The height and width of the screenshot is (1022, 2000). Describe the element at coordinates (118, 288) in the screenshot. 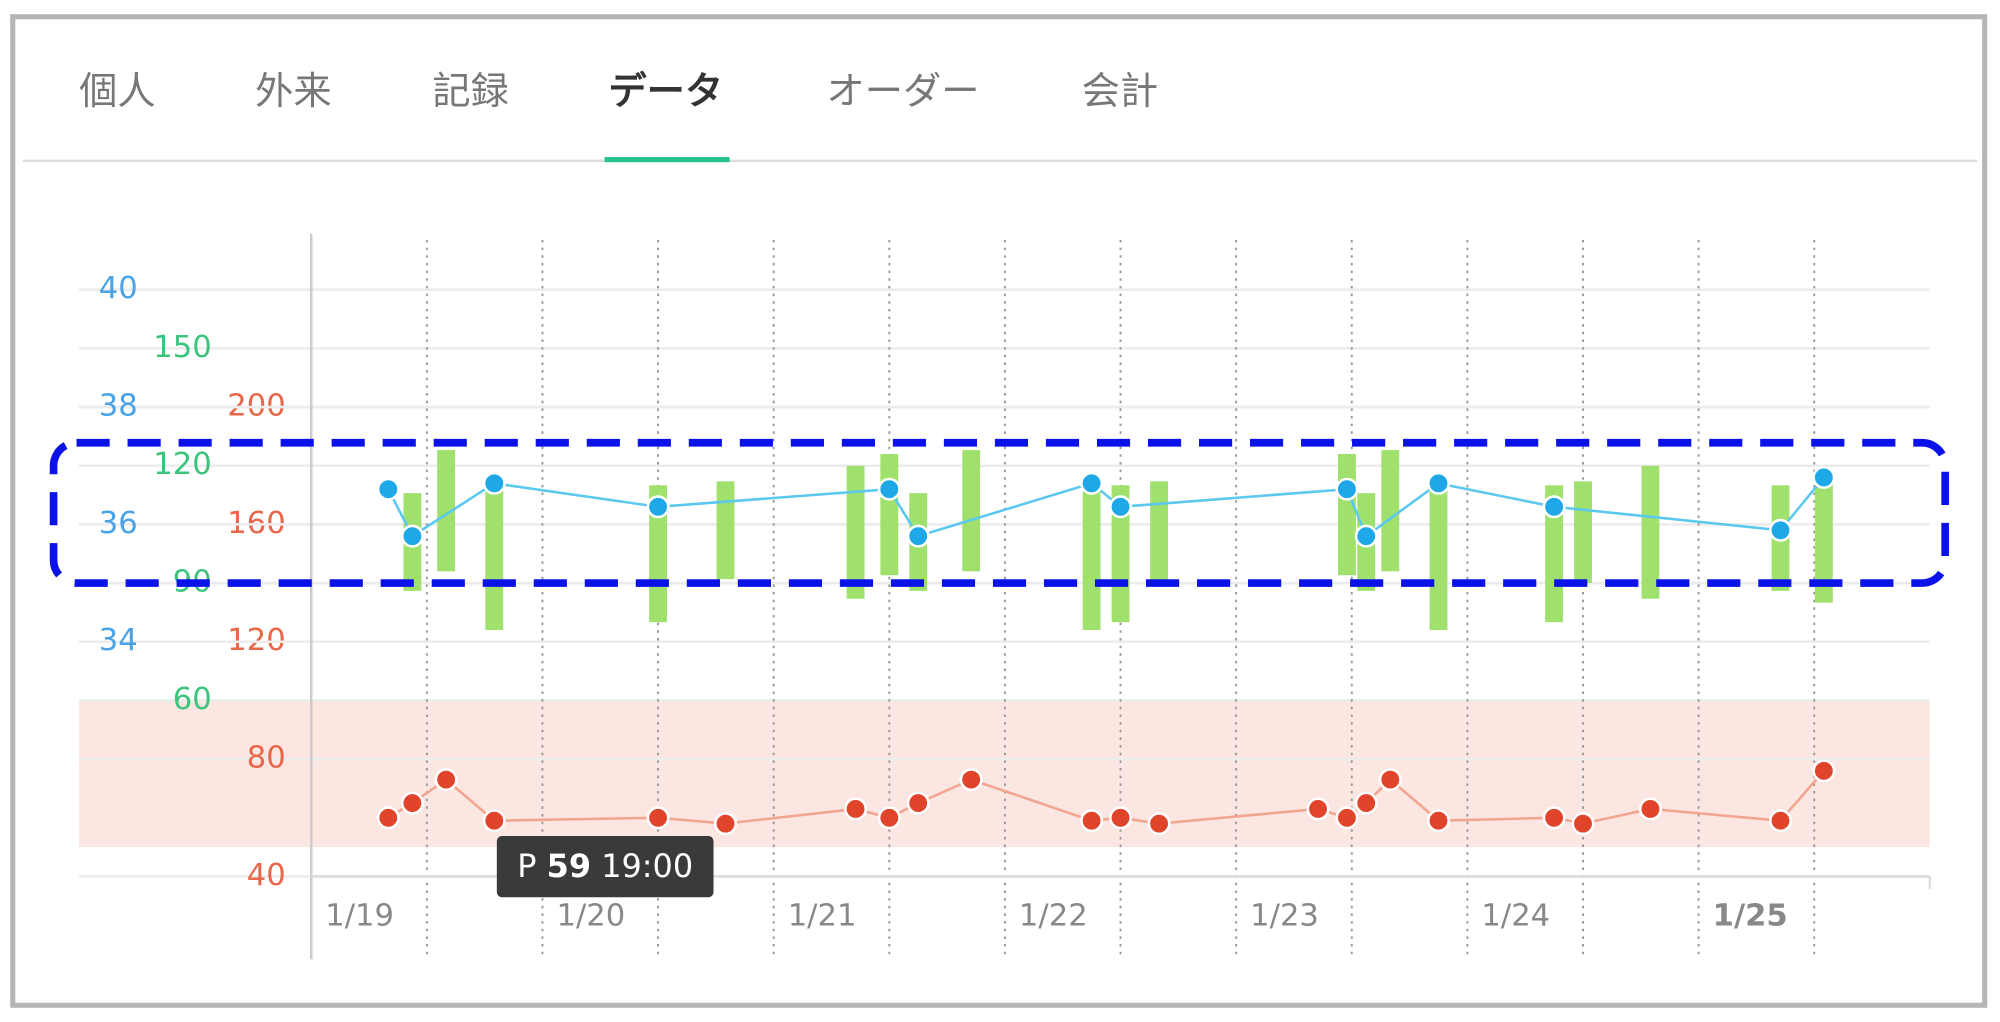

I see `y2-tick-label: 40` at that location.